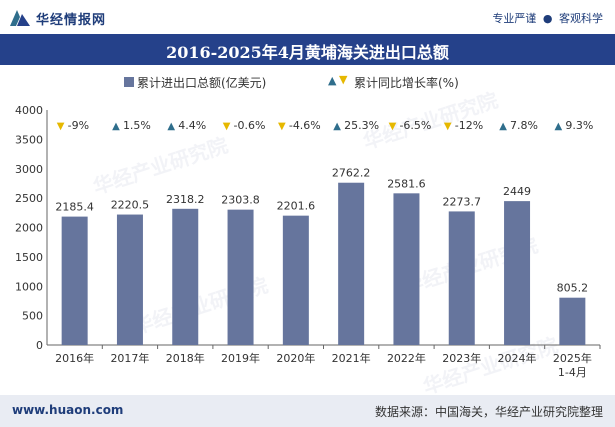  What do you see at coordinates (406, 183) in the screenshot?
I see `bar-value-label: 2581.6` at bounding box center [406, 183].